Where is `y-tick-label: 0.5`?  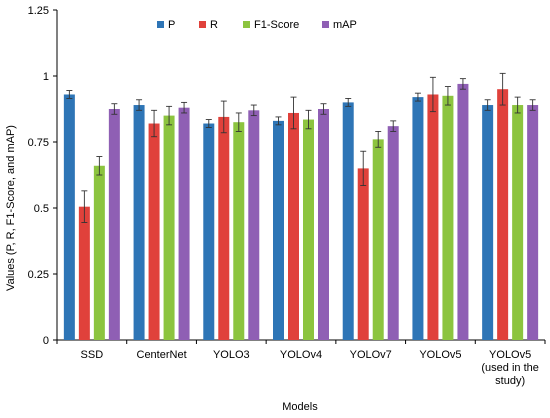
y-tick-label: 0.5 is located at coordinates (41, 209).